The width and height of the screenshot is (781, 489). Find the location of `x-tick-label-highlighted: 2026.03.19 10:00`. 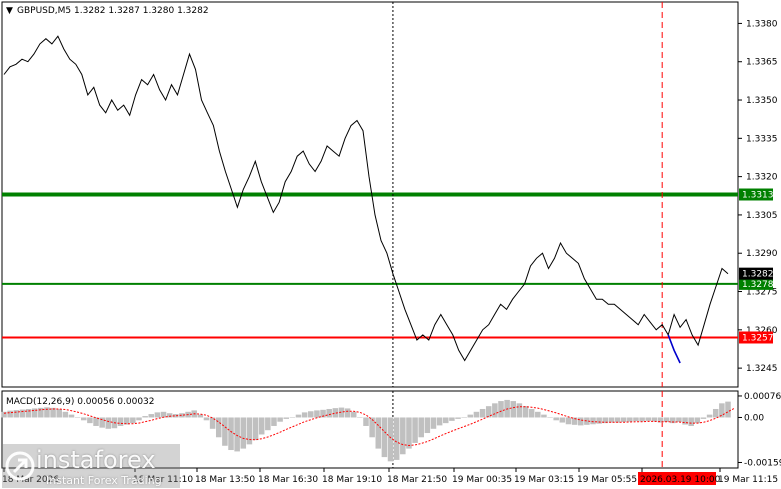

x-tick-label-highlighted: 2026.03.19 10:00 is located at coordinates (680, 480).